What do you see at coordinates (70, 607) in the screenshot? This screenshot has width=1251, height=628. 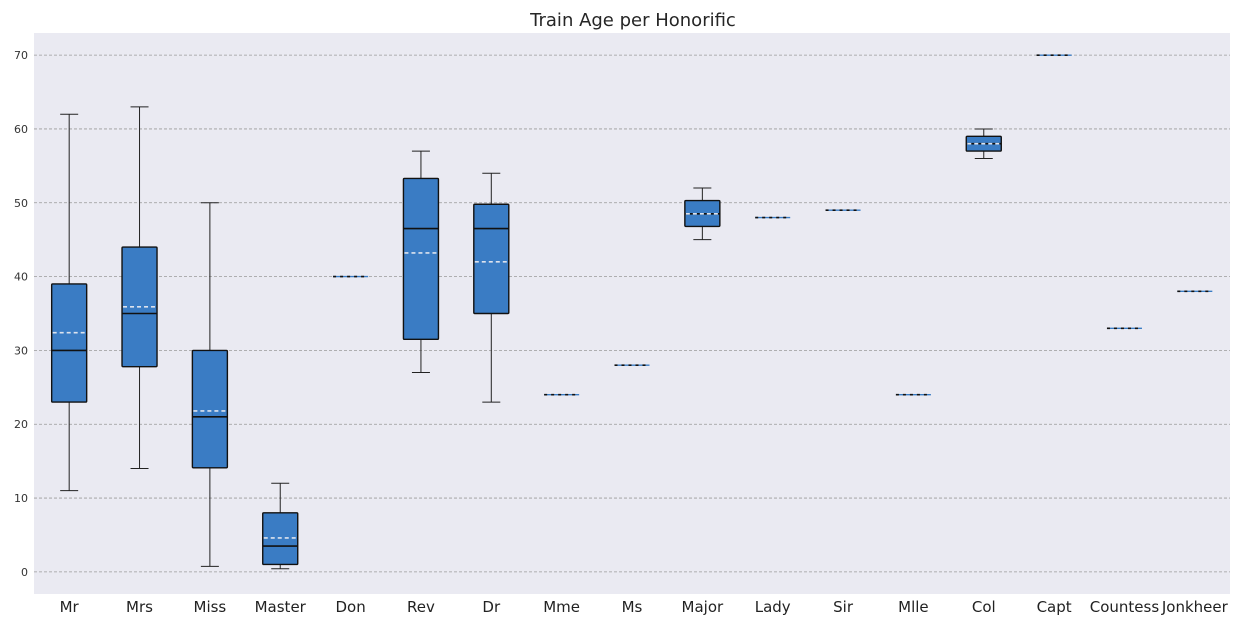 I see `x-tick-label: Mr` at bounding box center [70, 607].